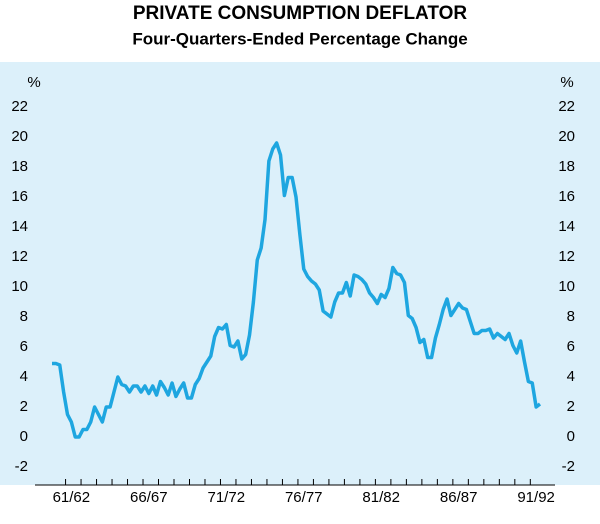 This screenshot has width=600, height=524. What do you see at coordinates (24, 316) in the screenshot?
I see `y-tick-label: 8` at bounding box center [24, 316].